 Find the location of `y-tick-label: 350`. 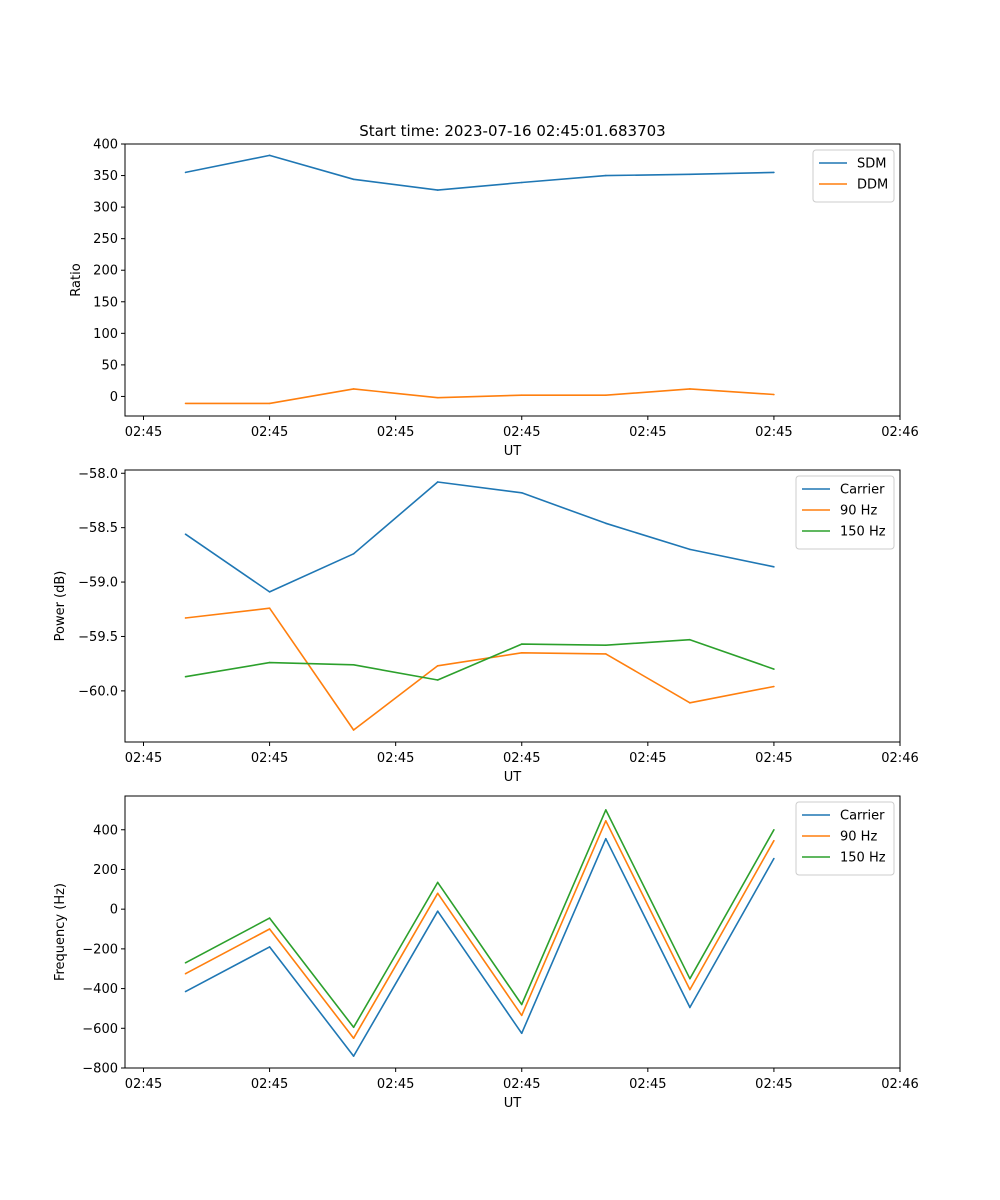

y-tick-label: 350 is located at coordinates (105, 176).